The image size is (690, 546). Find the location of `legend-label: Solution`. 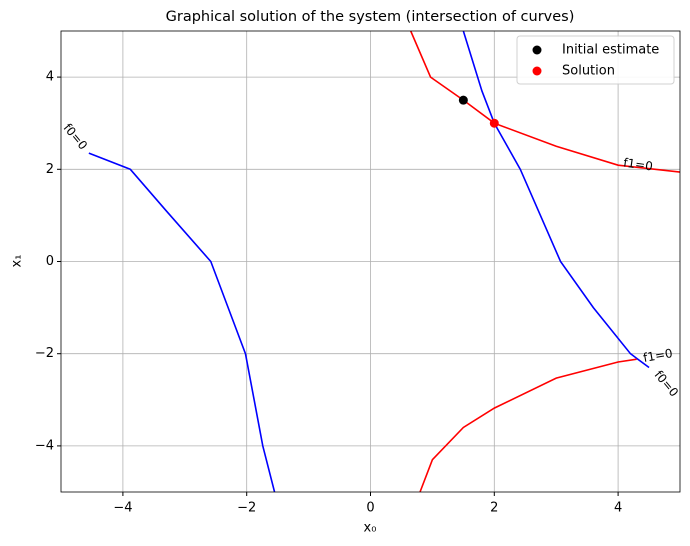

legend-label: Solution is located at coordinates (588, 71).